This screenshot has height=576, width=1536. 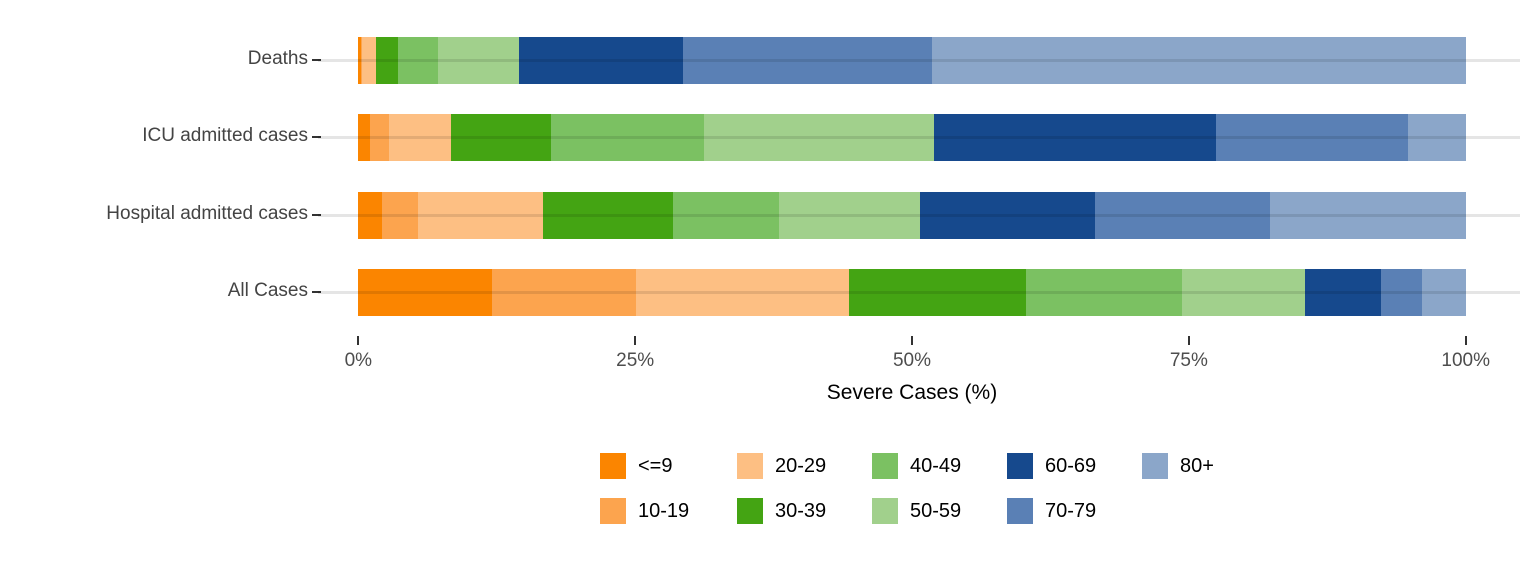 I want to click on legend-label: 40-49, so click(x=936, y=466).